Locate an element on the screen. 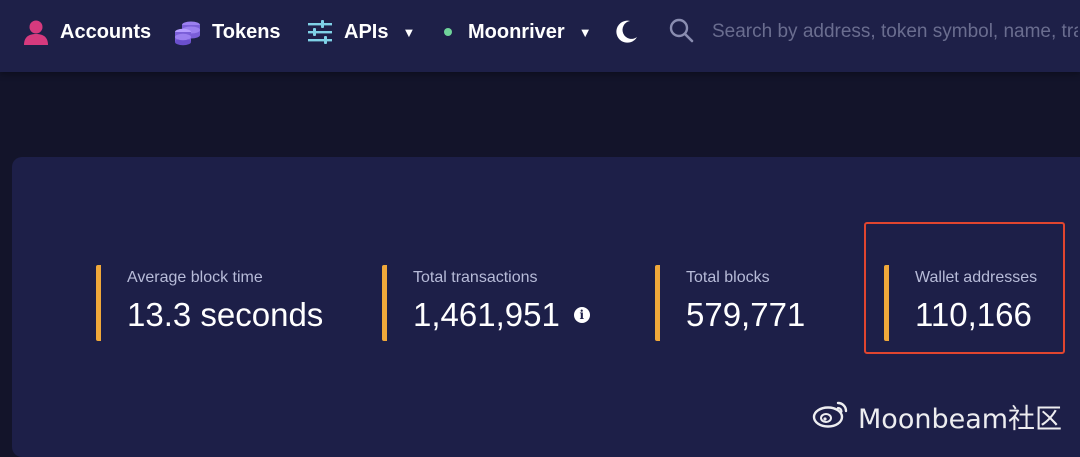 This screenshot has height=457, width=1080. stat-label: Total transactions is located at coordinates (475, 277).